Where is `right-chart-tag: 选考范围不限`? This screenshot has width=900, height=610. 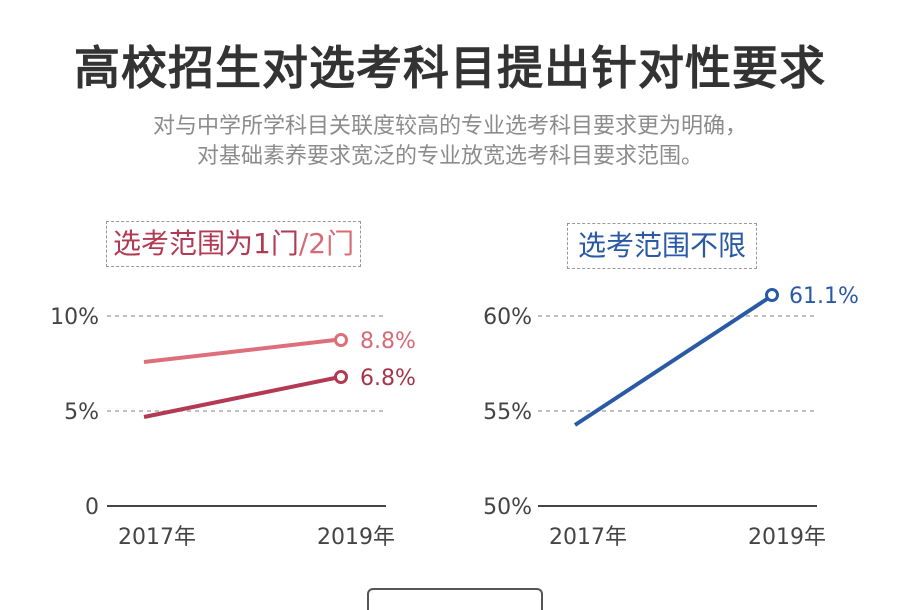 right-chart-tag: 选考范围不限 is located at coordinates (662, 246).